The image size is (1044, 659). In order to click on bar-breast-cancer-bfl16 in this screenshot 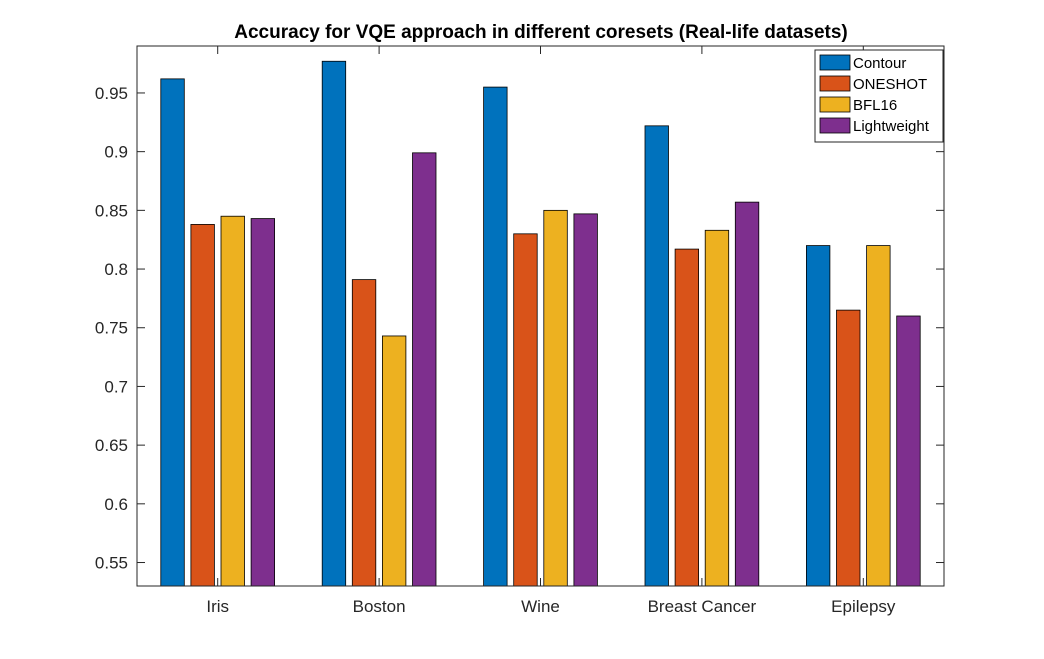, I will do `click(717, 408)`.